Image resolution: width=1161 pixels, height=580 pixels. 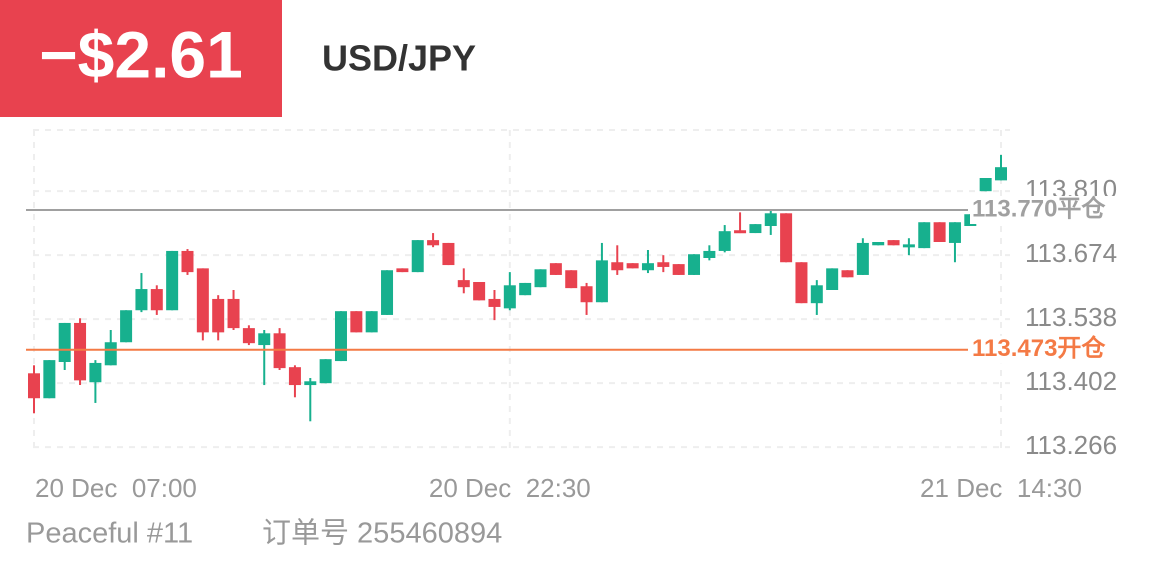 What do you see at coordinates (1001, 488) in the screenshot?
I see `x-tick-label: 21 Dec 14:30` at bounding box center [1001, 488].